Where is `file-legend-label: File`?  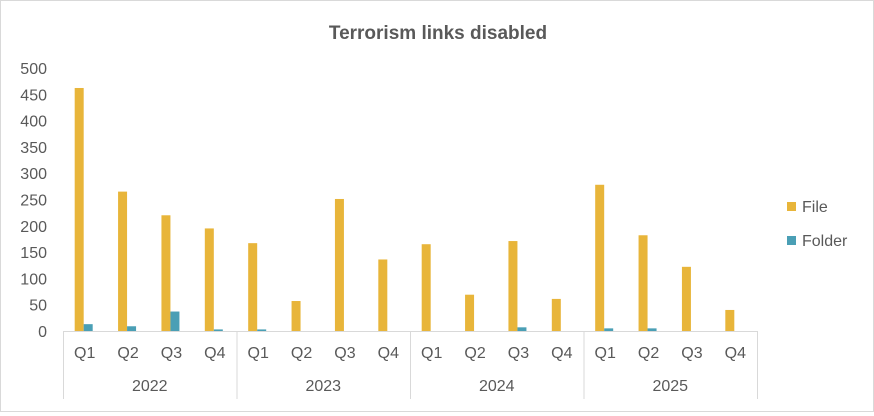
file-legend-label: File is located at coordinates (815, 207).